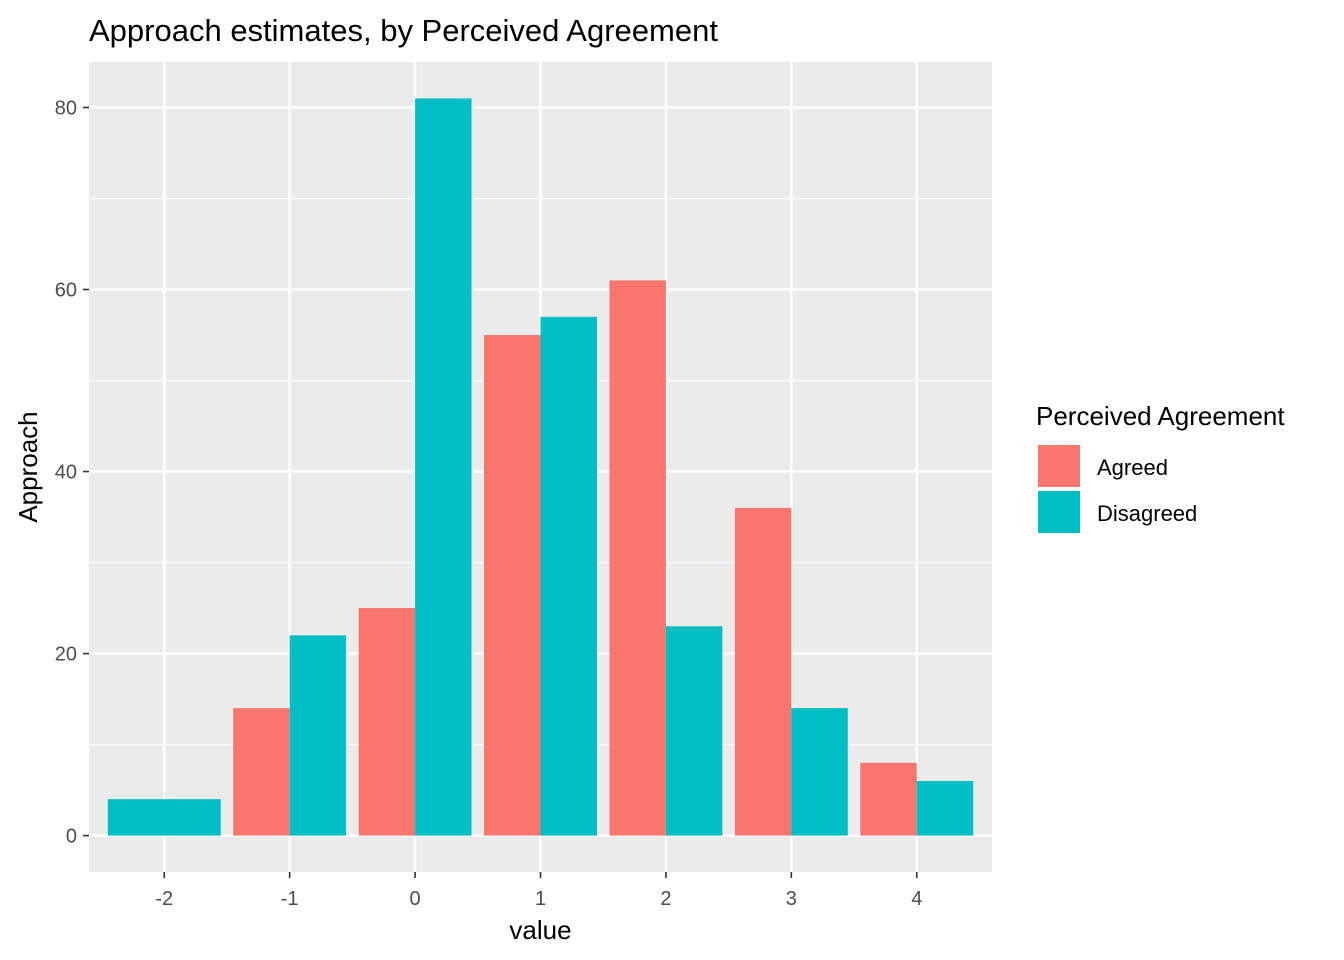 The width and height of the screenshot is (1344, 960). Describe the element at coordinates (66, 473) in the screenshot. I see `y-tick-label: 40` at that location.